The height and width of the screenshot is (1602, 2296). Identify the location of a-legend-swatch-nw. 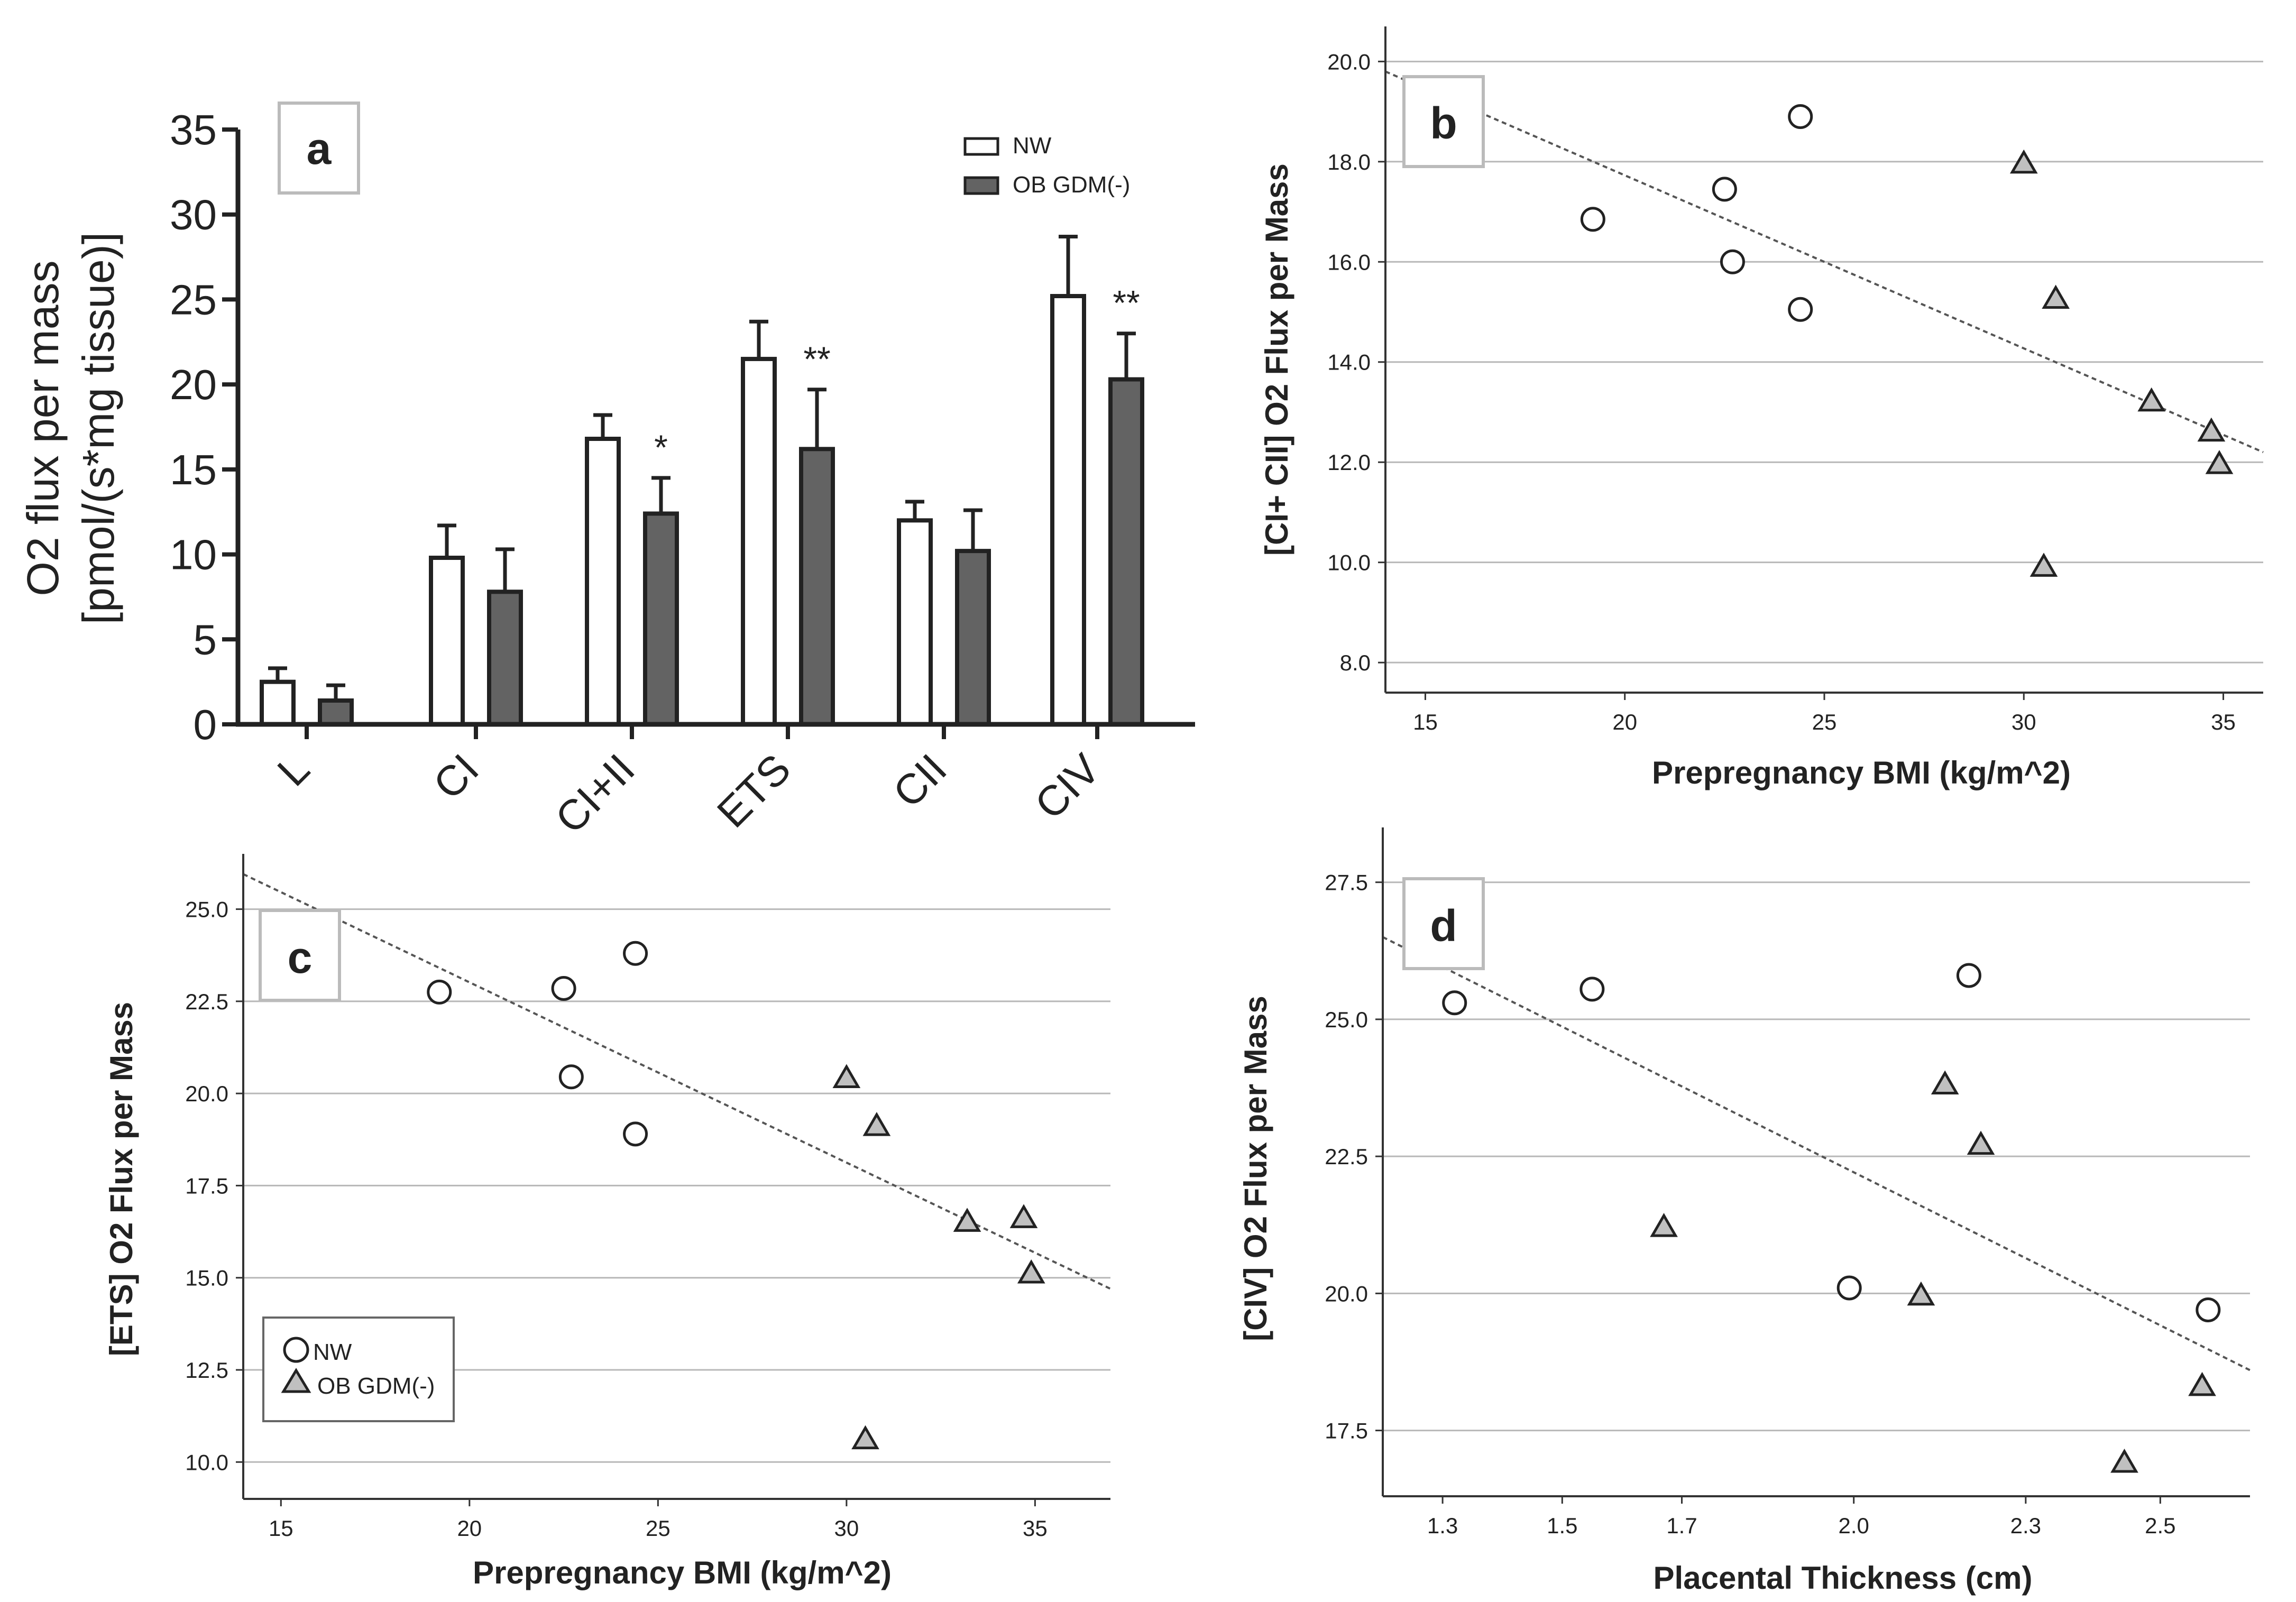
(981, 146).